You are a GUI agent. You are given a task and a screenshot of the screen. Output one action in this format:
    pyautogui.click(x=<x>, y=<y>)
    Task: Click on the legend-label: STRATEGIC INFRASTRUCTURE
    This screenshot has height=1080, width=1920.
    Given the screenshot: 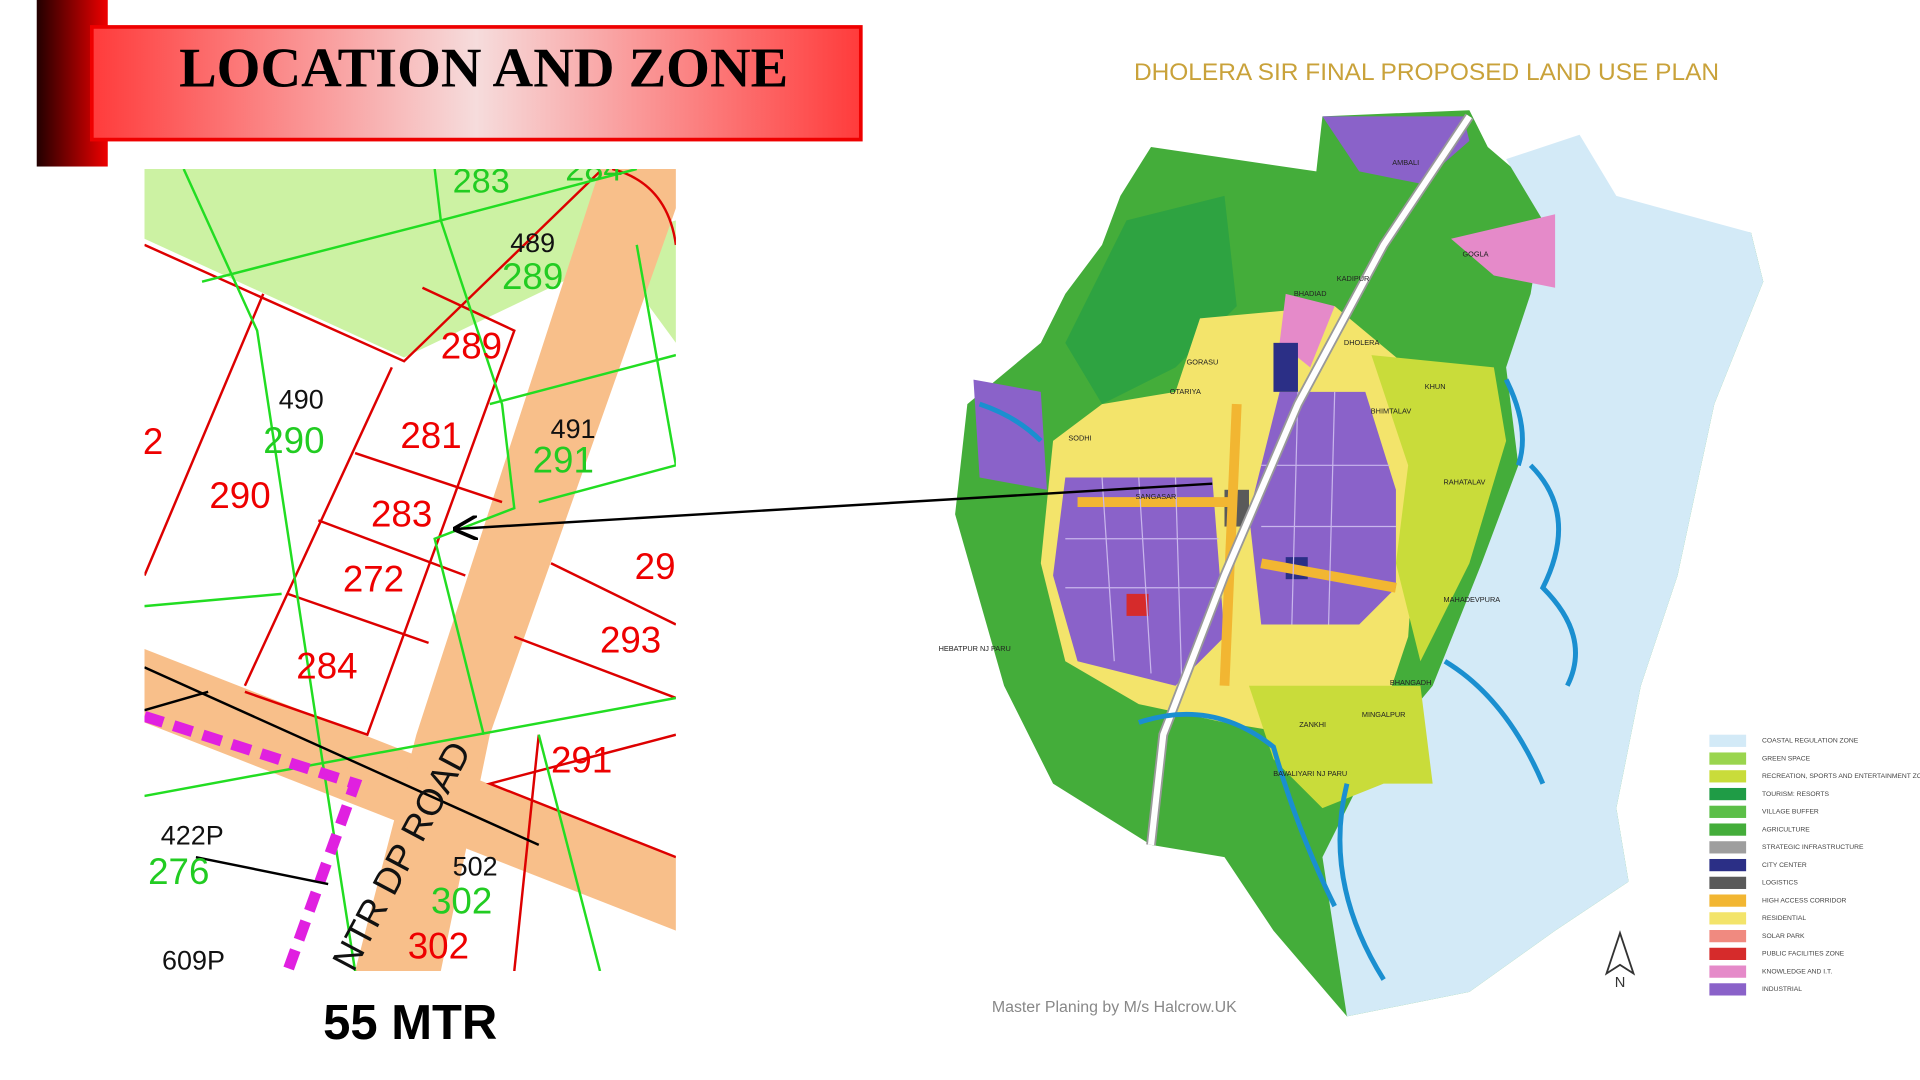 What is the action you would take?
    pyautogui.click(x=1813, y=847)
    